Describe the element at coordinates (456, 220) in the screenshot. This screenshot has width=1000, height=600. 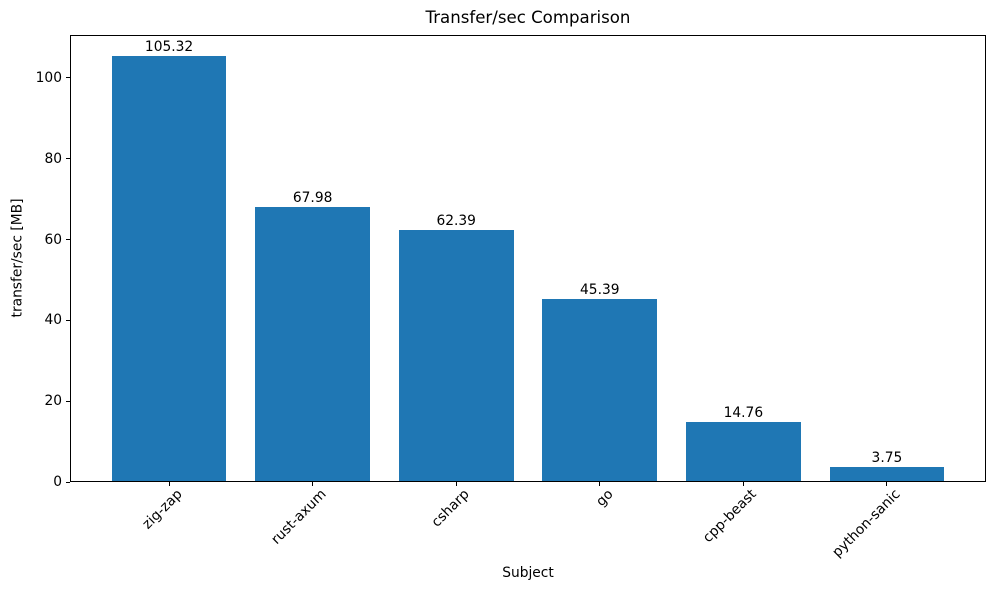
I see `bar-value-label: 62.39` at that location.